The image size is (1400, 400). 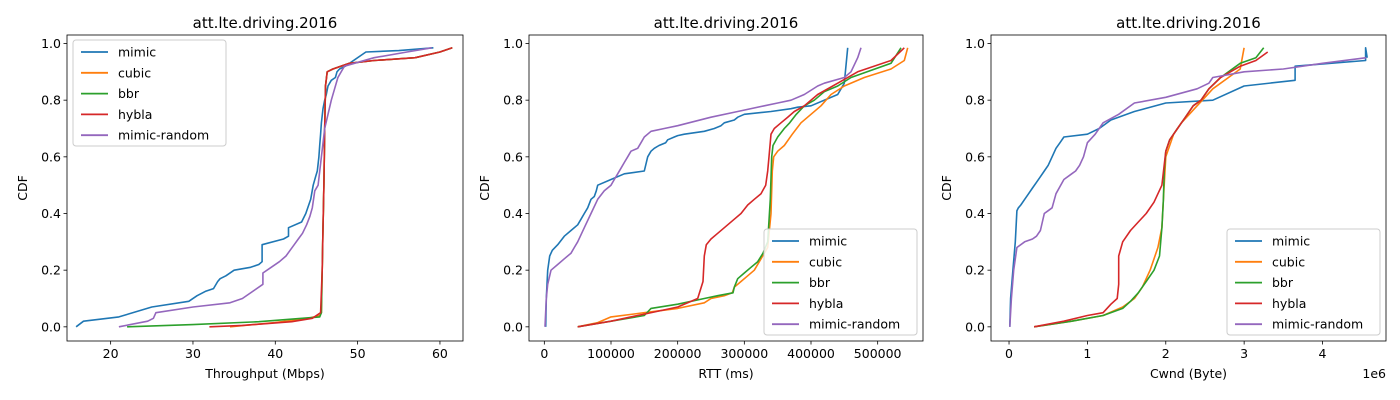 I want to click on x-axis-label: Throughput (Mbps), so click(x=264, y=373).